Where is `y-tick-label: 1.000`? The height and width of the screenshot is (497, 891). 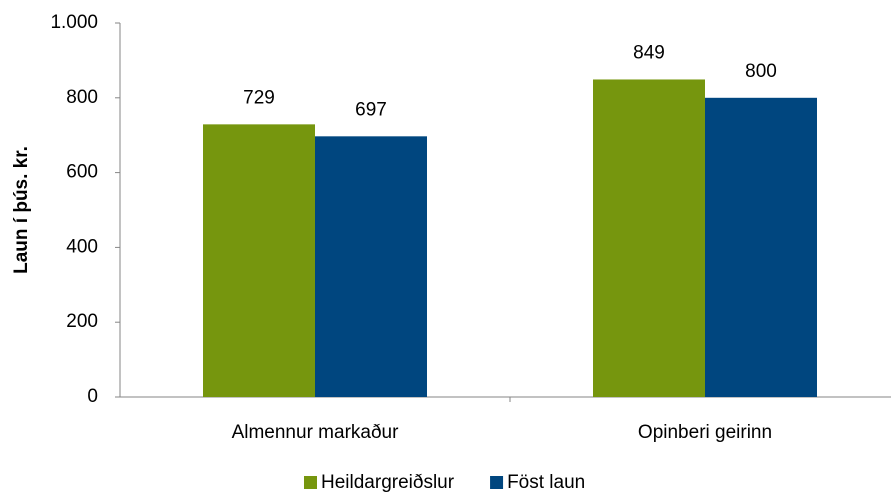
y-tick-label: 1.000 is located at coordinates (74, 22).